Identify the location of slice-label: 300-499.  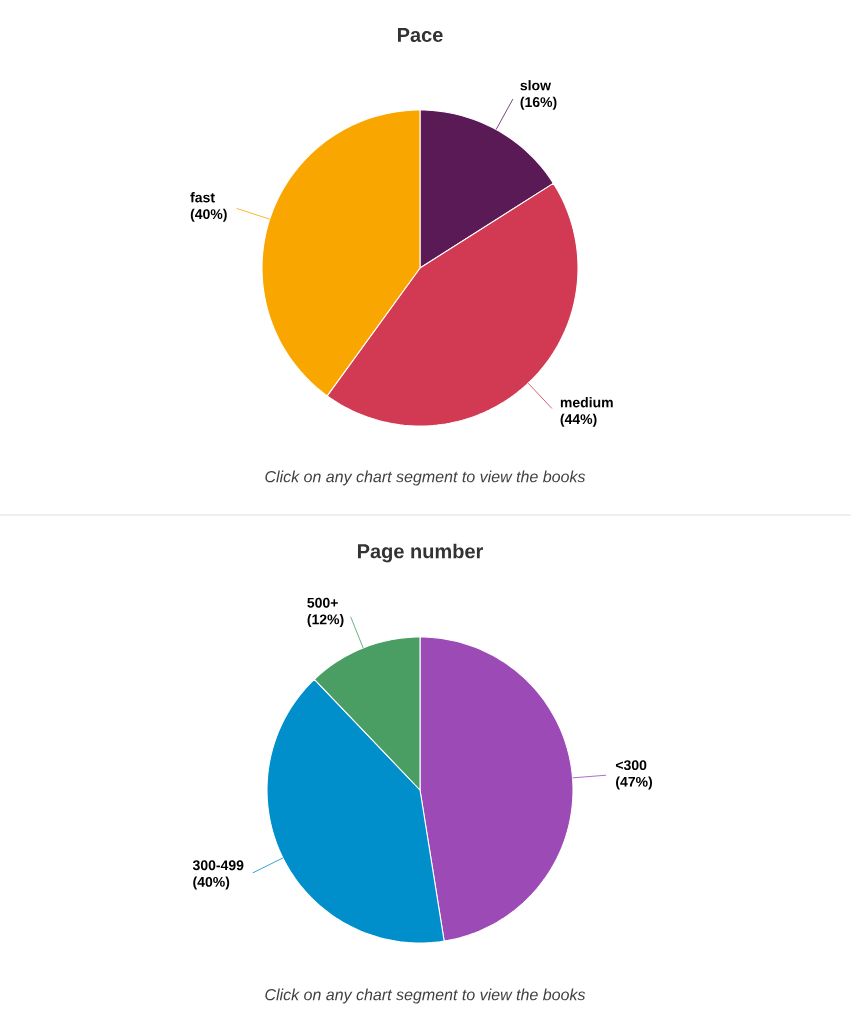
(218, 865).